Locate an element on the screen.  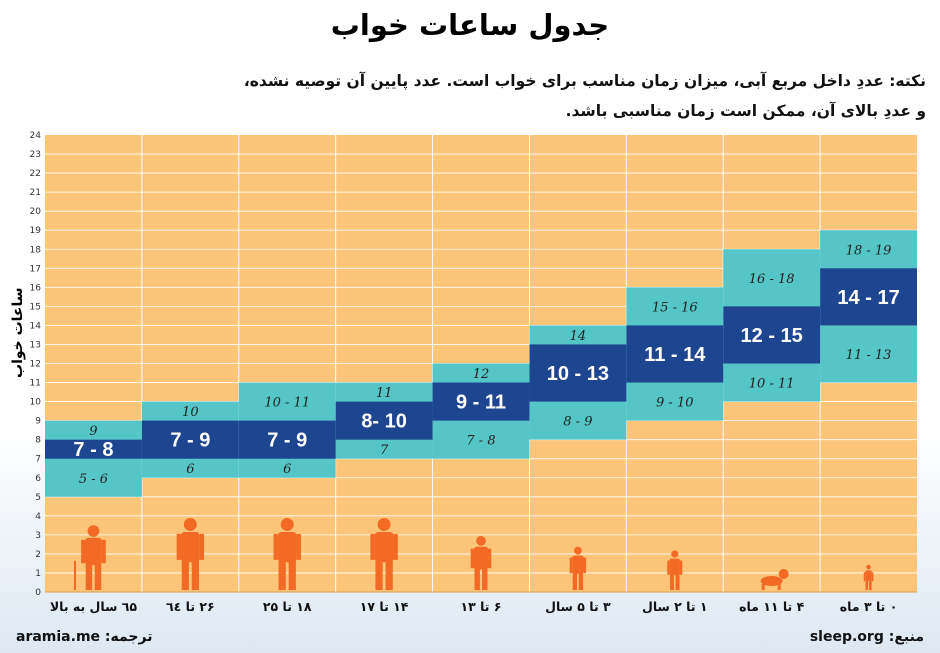
page-title: جدول ساعات خواب is located at coordinates (470, 25).